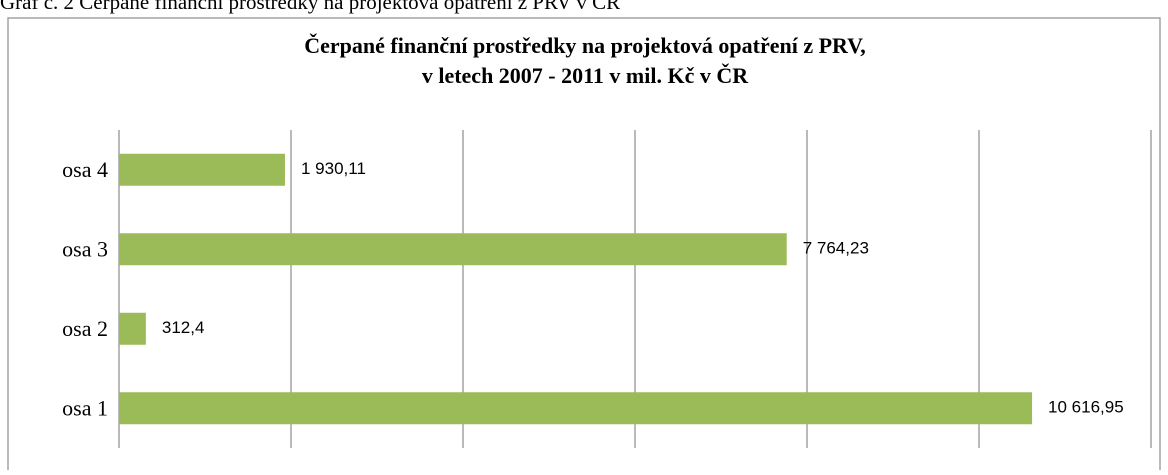 The height and width of the screenshot is (475, 1168). Describe the element at coordinates (183, 327) in the screenshot. I see `data-label: 312,4` at that location.